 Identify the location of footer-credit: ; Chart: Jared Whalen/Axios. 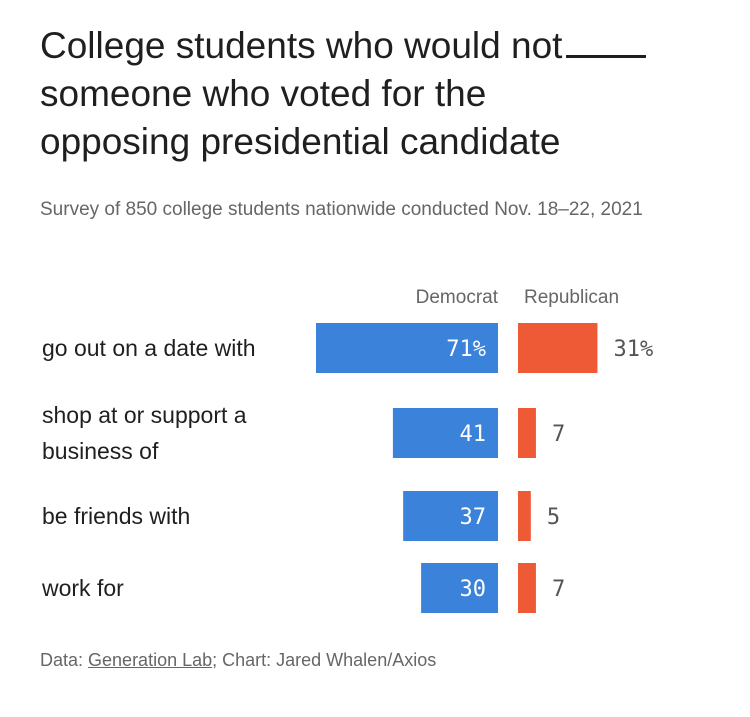
(324, 660).